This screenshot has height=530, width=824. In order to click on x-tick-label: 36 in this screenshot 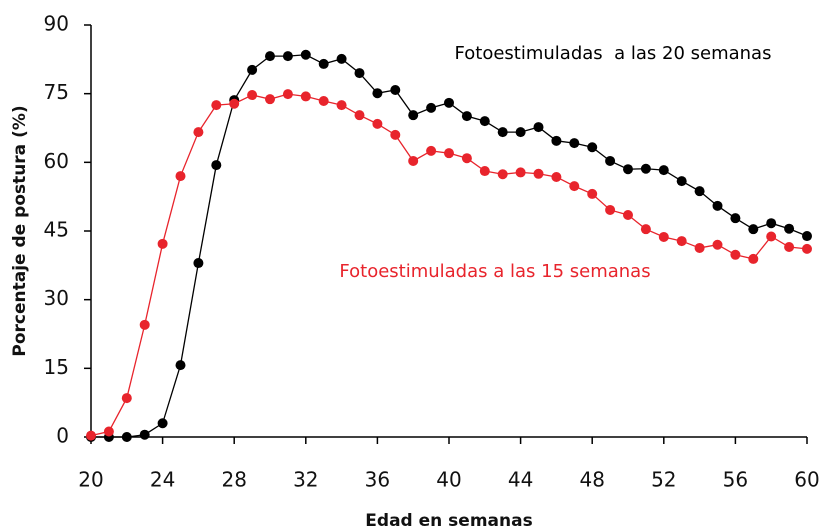, I will do `click(377, 480)`.